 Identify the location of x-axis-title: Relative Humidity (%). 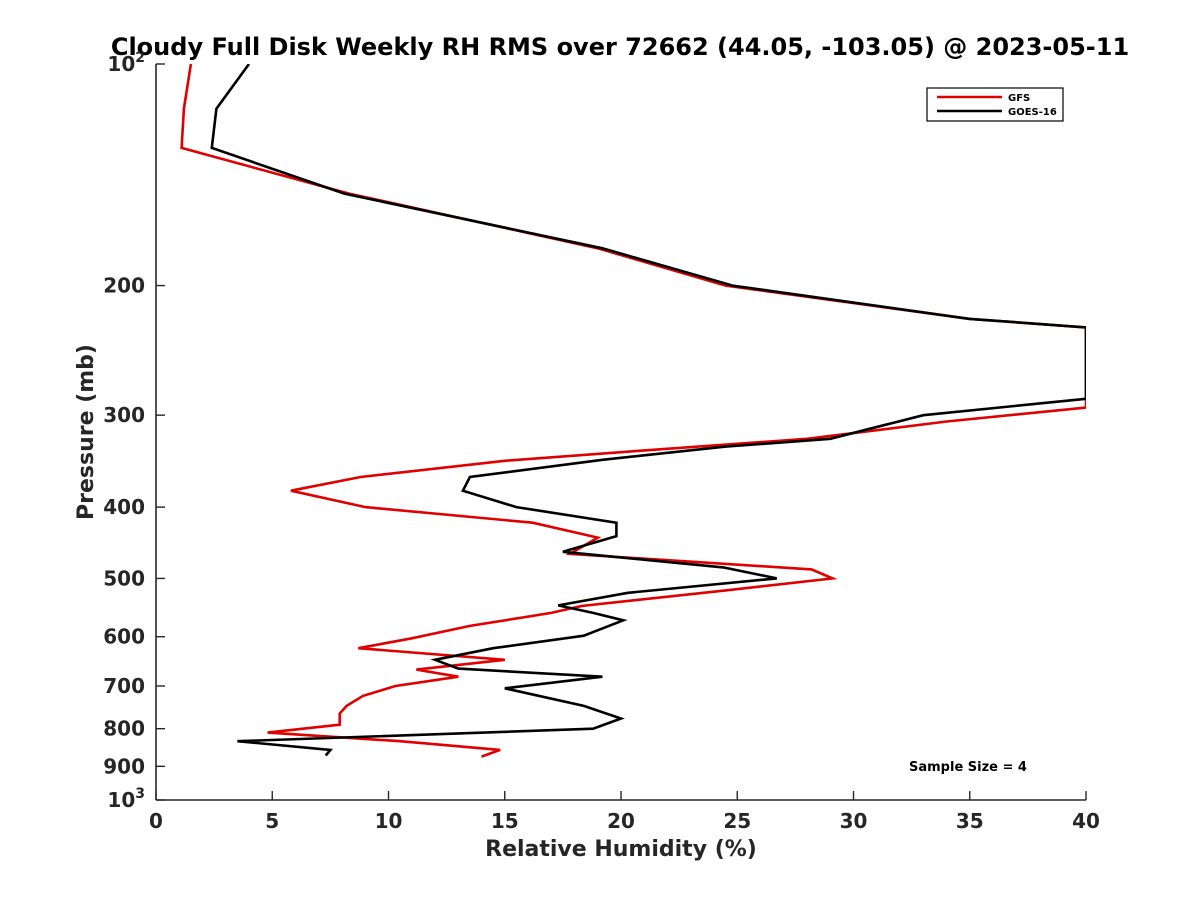
(621, 849).